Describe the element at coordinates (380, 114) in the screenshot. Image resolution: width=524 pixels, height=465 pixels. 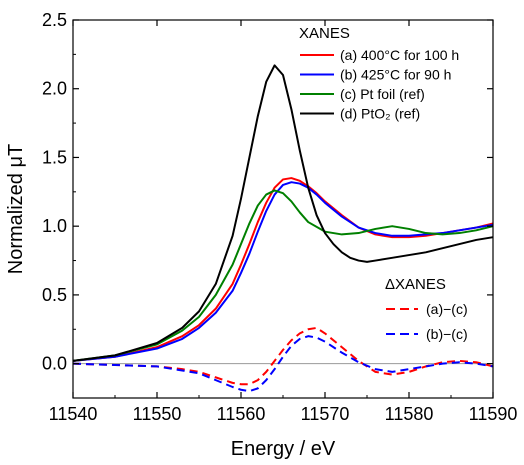
I see `legend-label: (d) PtO₂ (ref)` at that location.